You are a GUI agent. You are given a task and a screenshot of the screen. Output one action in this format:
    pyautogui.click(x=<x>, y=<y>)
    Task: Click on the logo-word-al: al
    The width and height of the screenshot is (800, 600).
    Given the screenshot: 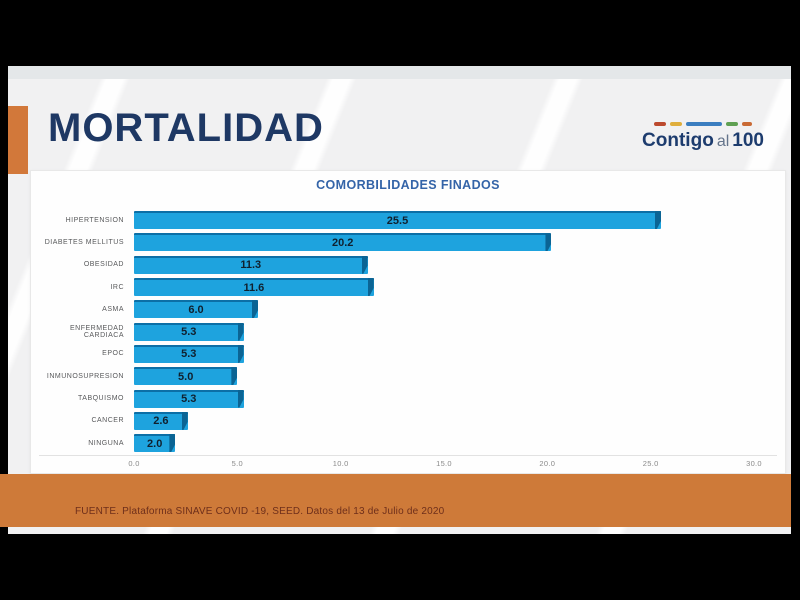 What is the action you would take?
    pyautogui.click(x=723, y=141)
    